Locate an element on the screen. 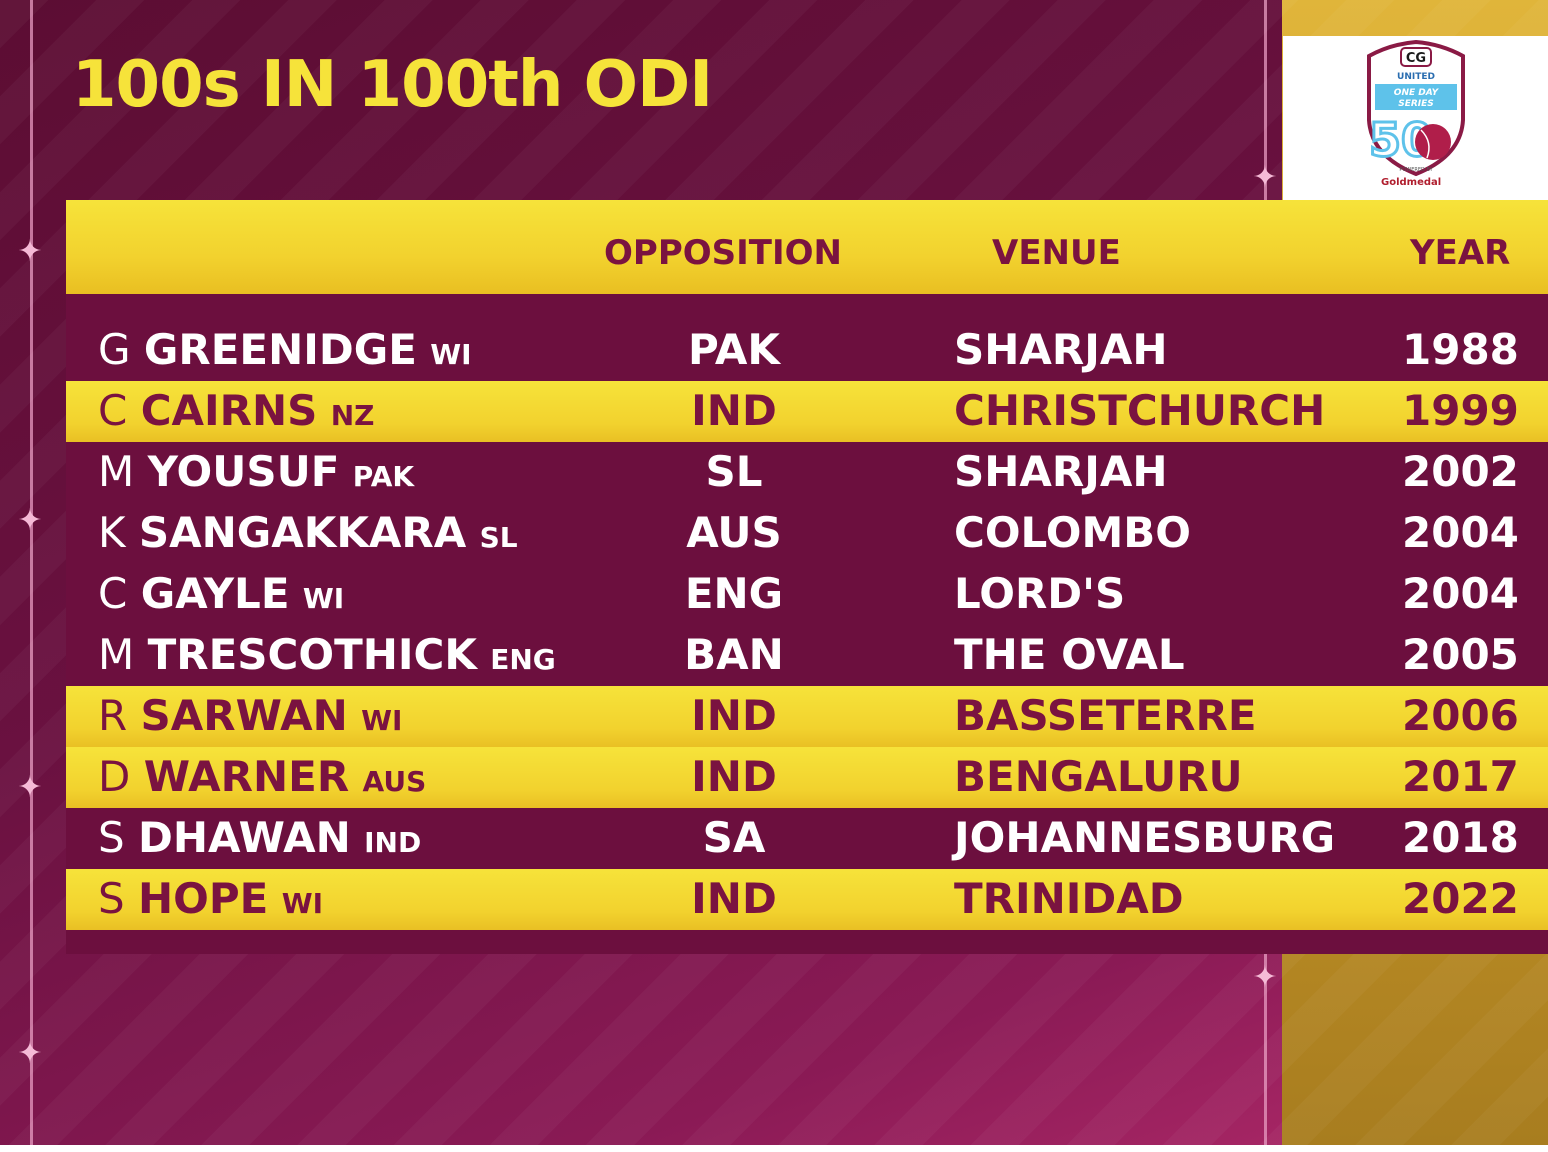 This screenshot has height=1152, width=1548. player-surname: SANGAKKARA is located at coordinates (302, 532).